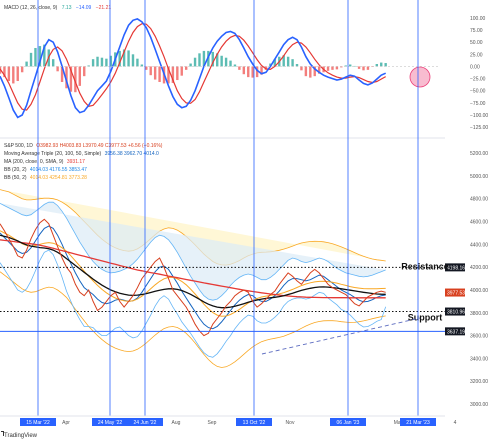 This screenshot has height=441, width=500. Describe the element at coordinates (193, 227) in the screenshot. I see `bb50-band` at that location.